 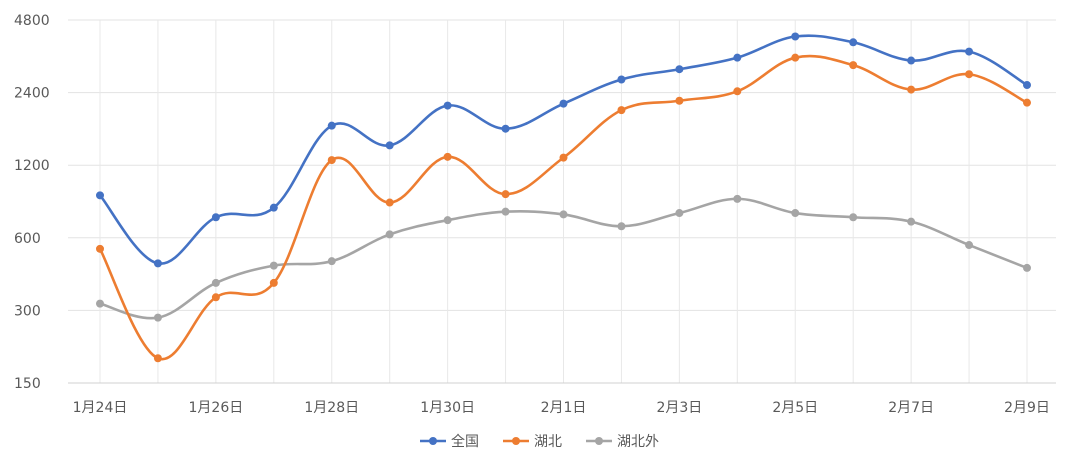 I want to click on x-tick-label: 2月3日, so click(x=679, y=408).